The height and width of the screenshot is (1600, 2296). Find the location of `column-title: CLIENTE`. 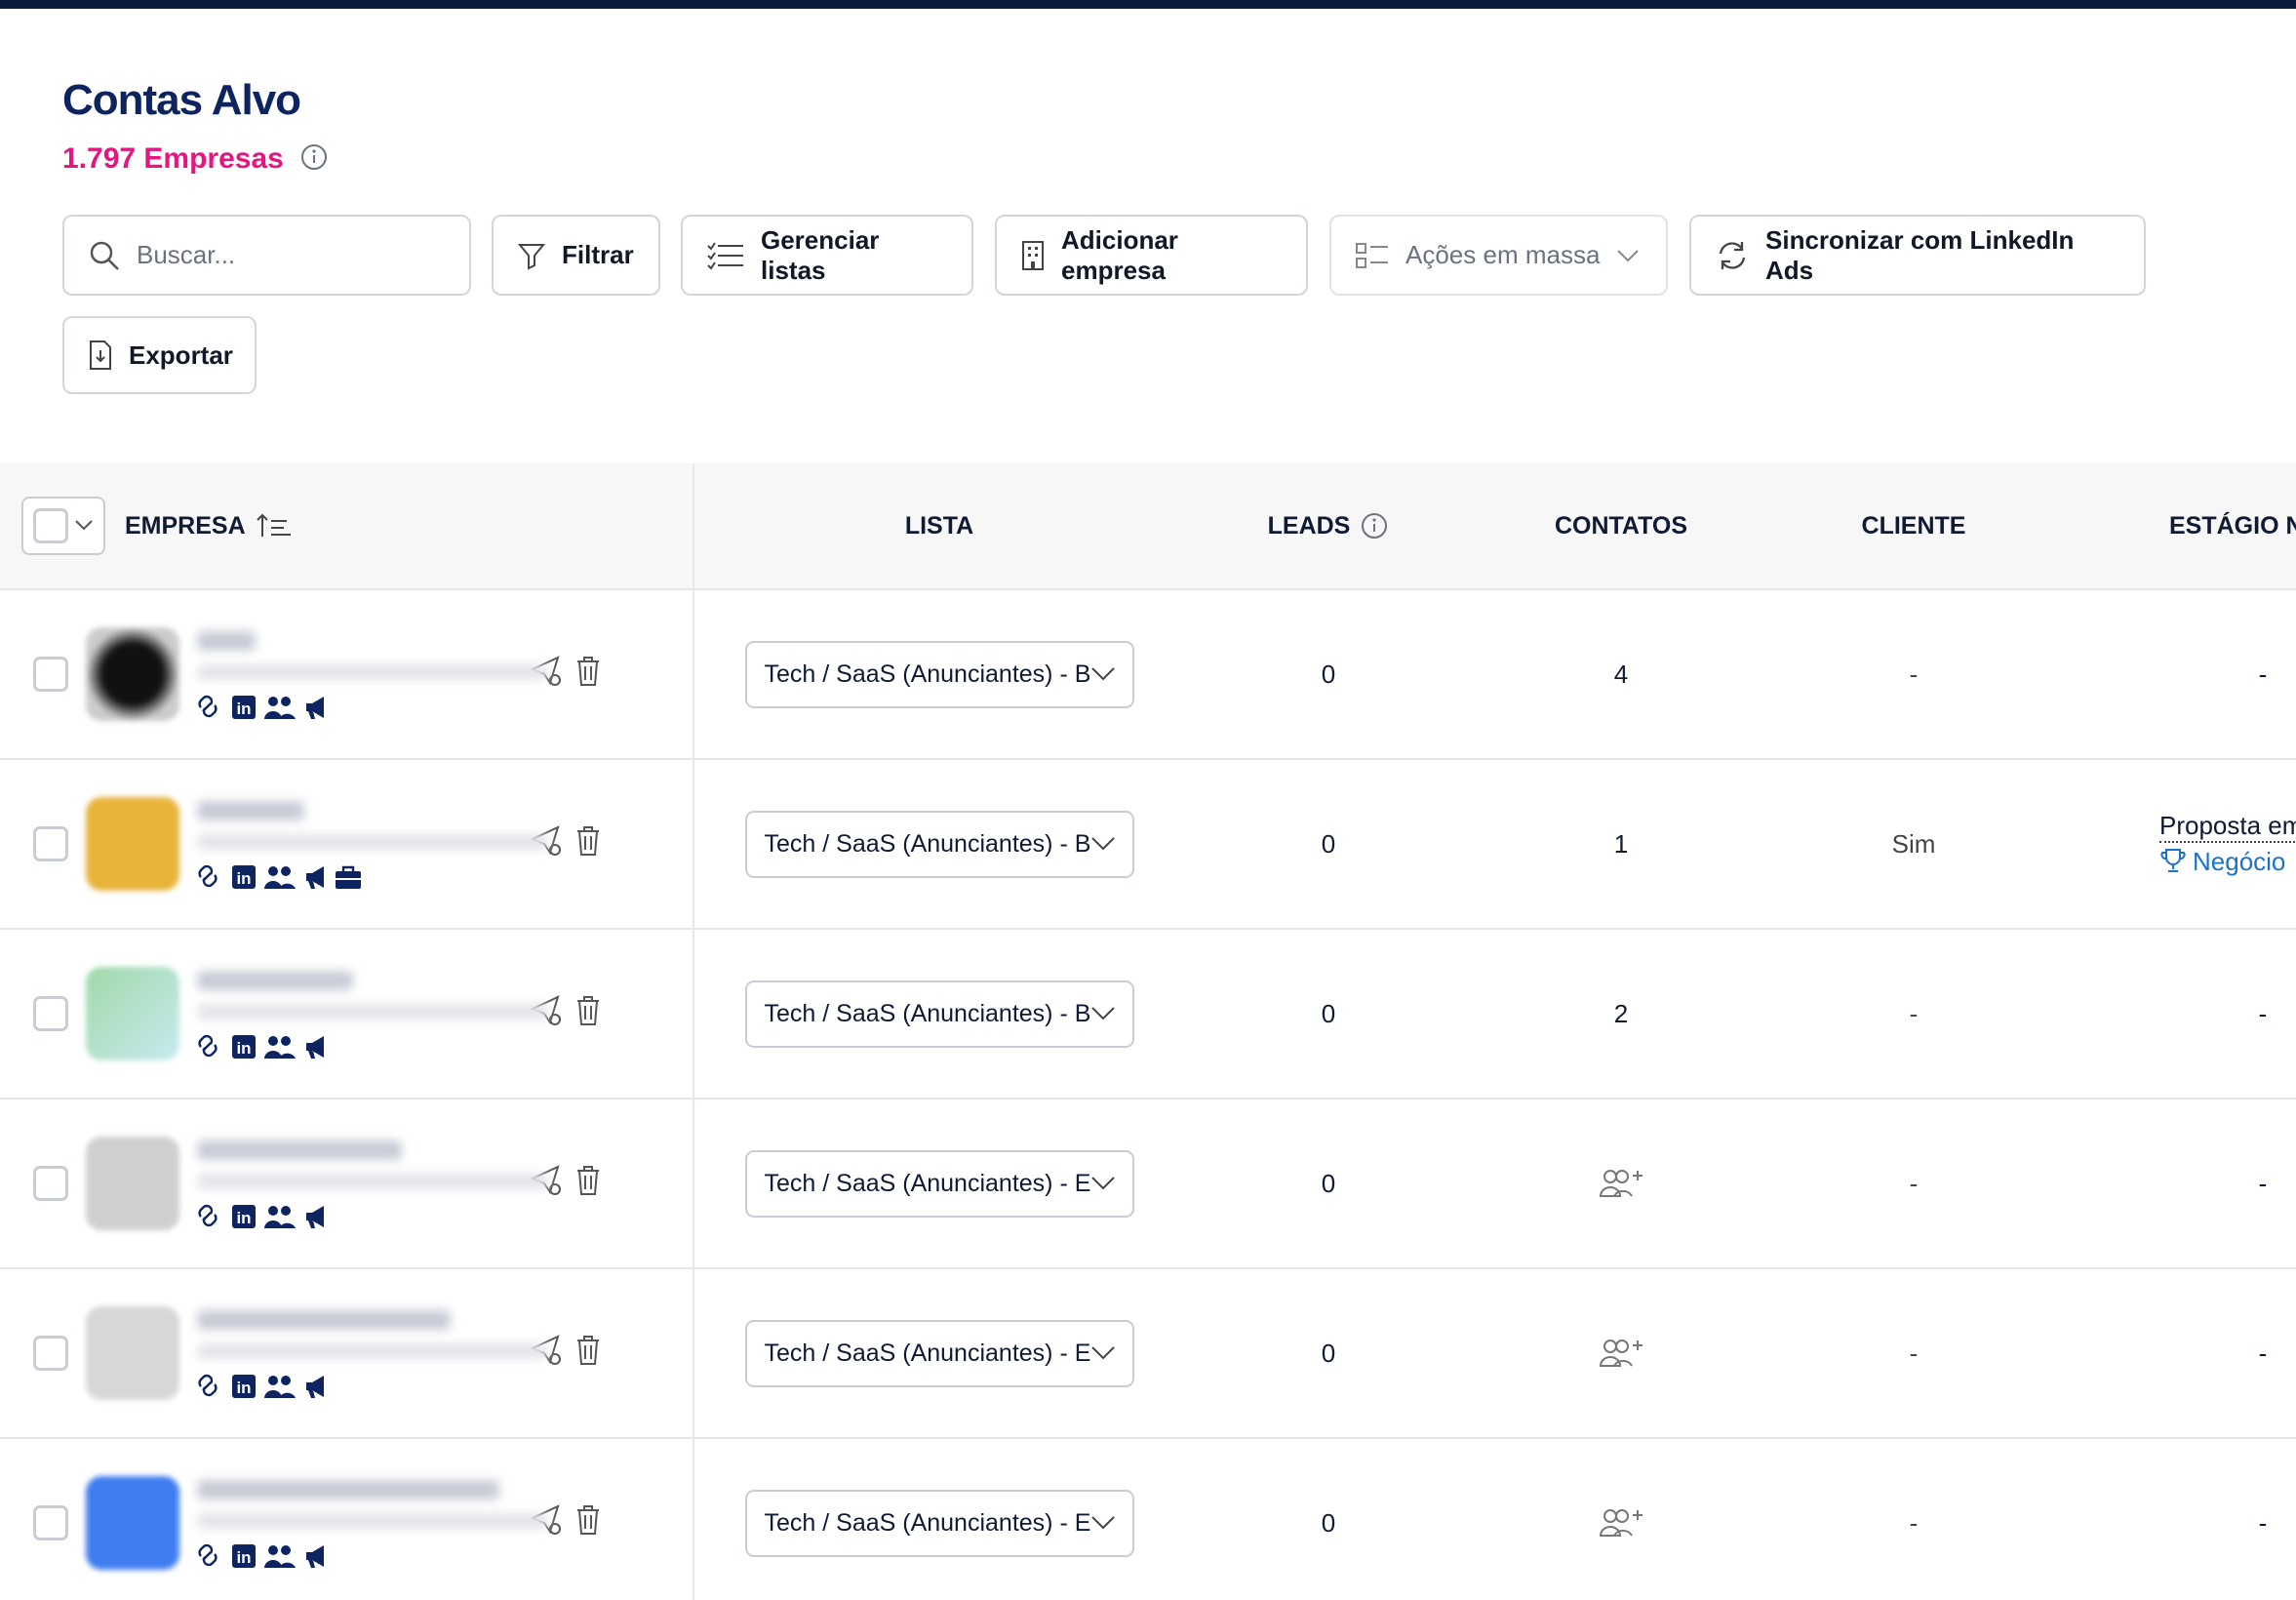

column-title: CLIENTE is located at coordinates (1913, 525).